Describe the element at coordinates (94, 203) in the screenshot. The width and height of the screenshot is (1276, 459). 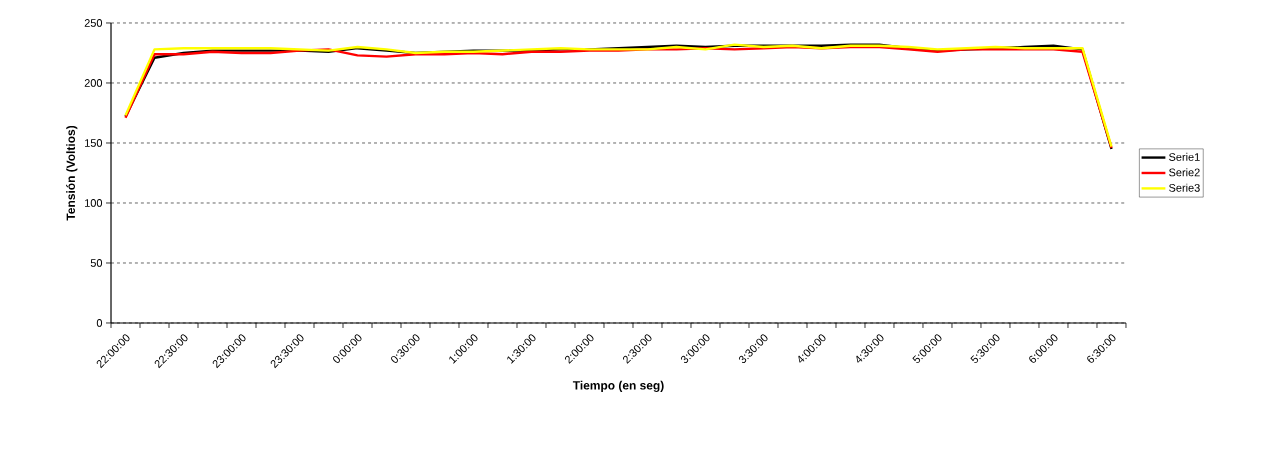
I see `y-tick-label: 100` at that location.